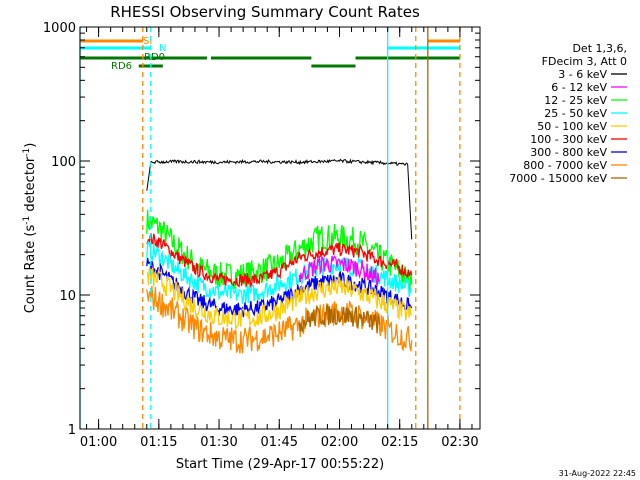 This screenshot has height=480, width=640. I want to click on legend-header: Det 1,3,6,, so click(599, 48).